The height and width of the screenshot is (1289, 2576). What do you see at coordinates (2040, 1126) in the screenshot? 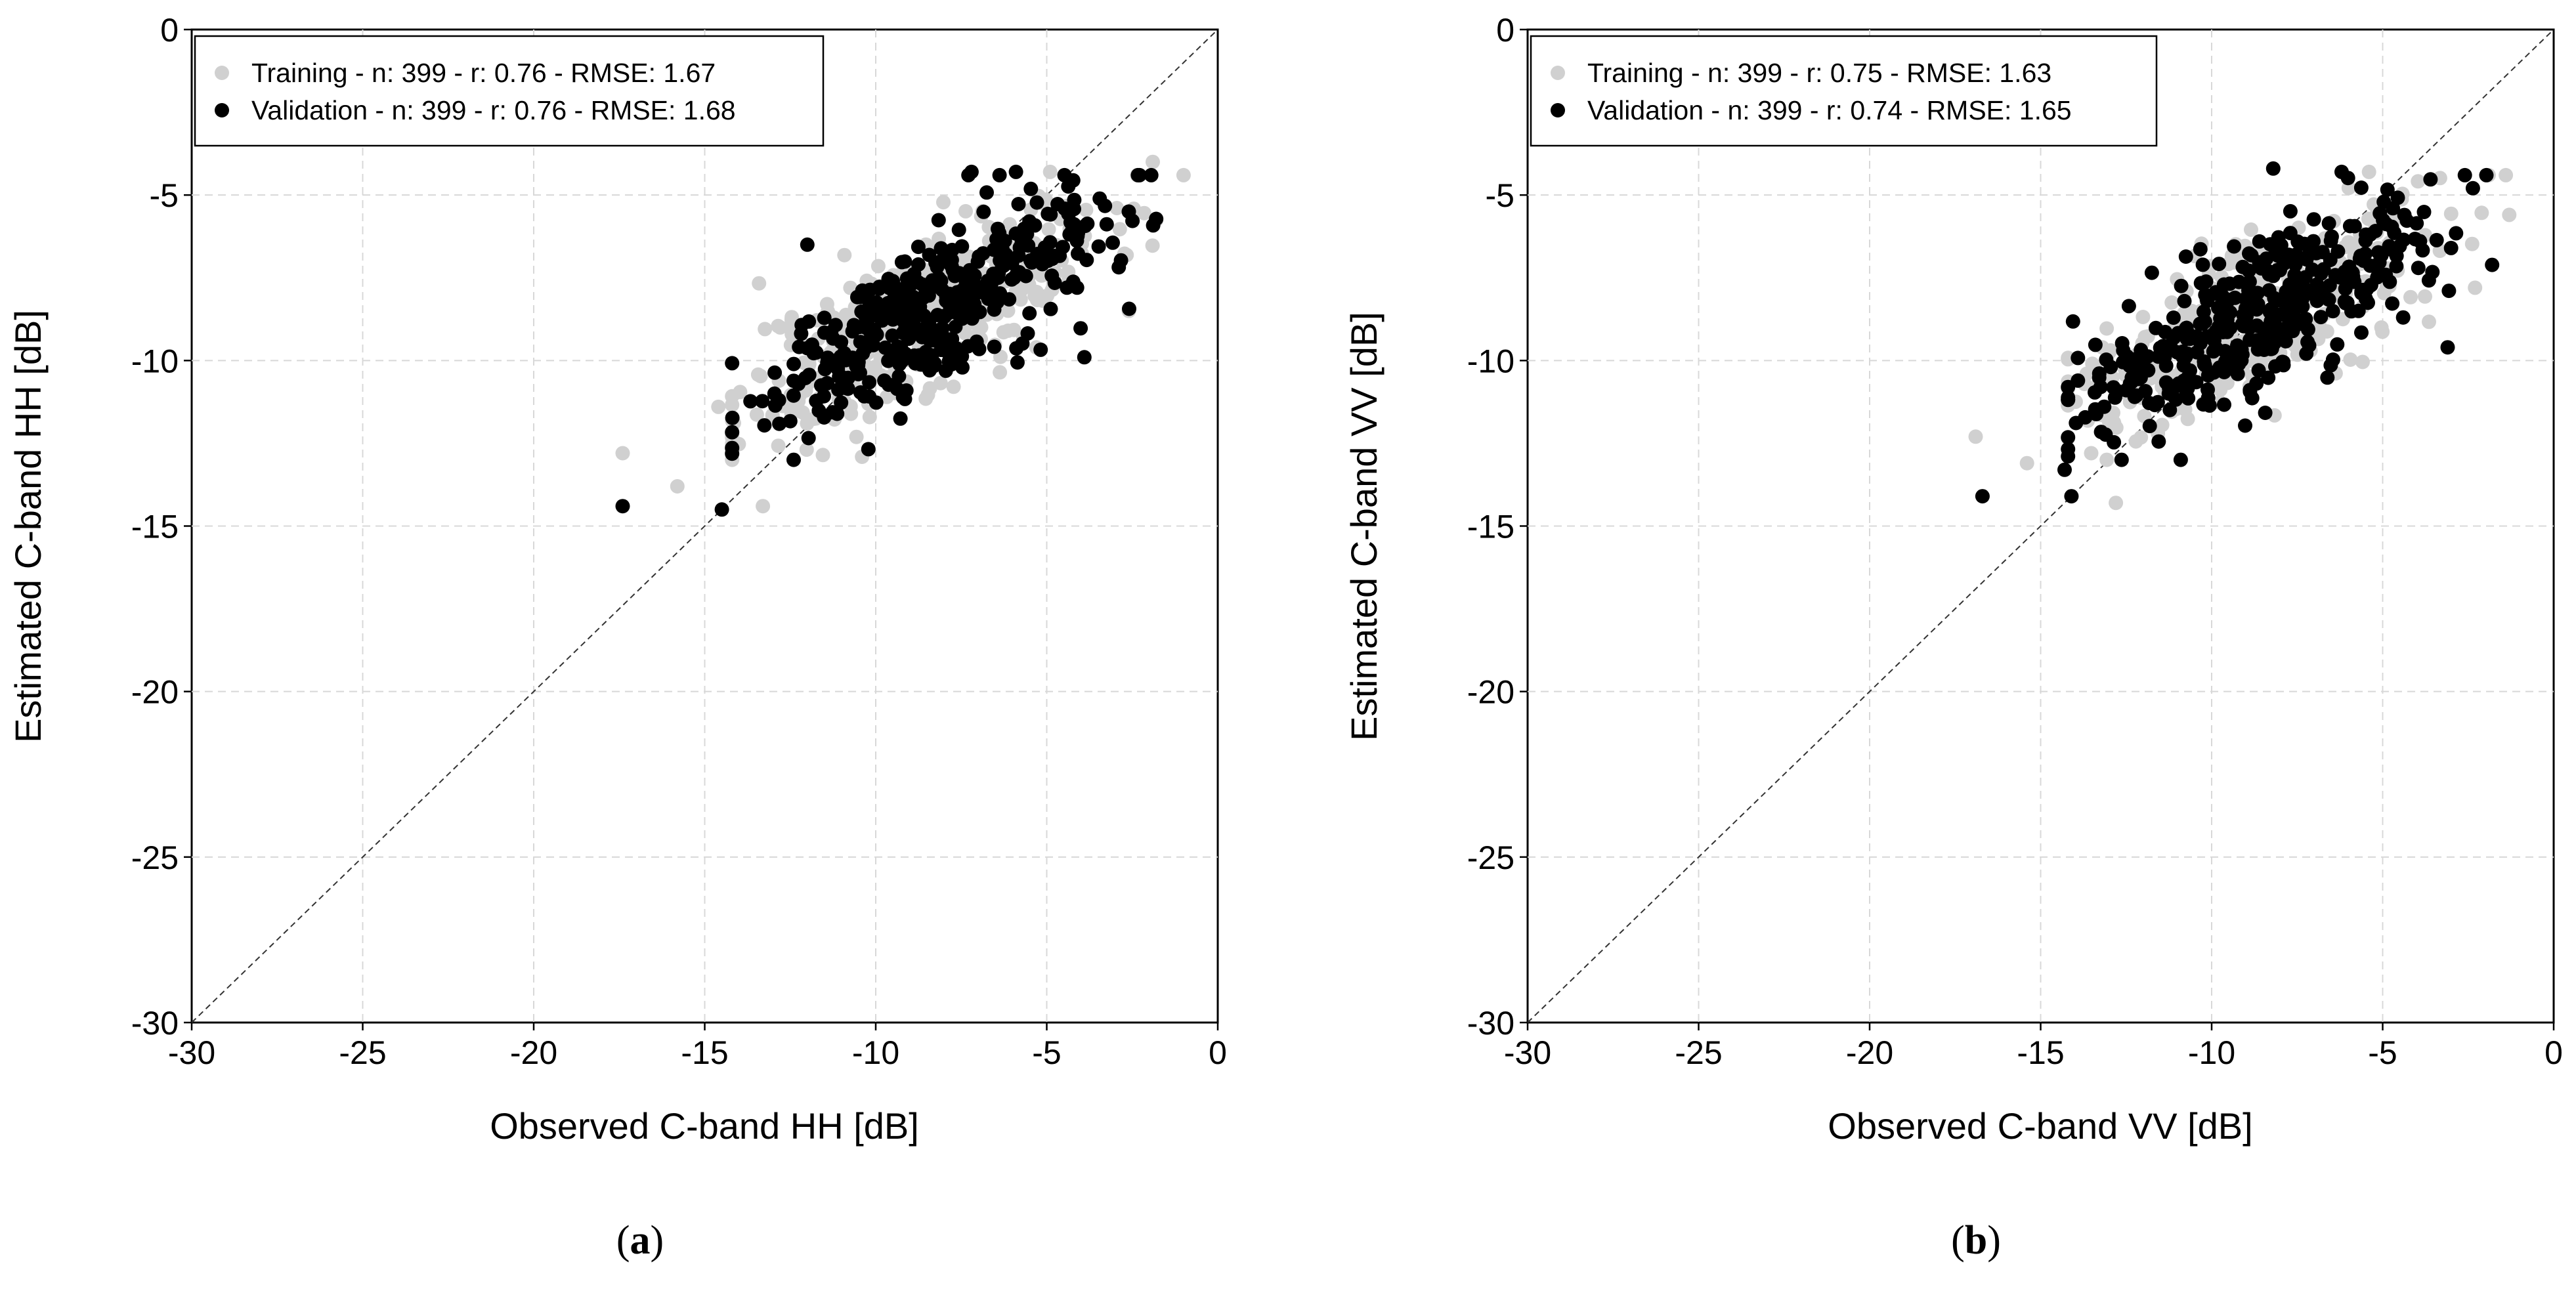
I see `x-axis-title: Observed C-band VV [dB]` at bounding box center [2040, 1126].